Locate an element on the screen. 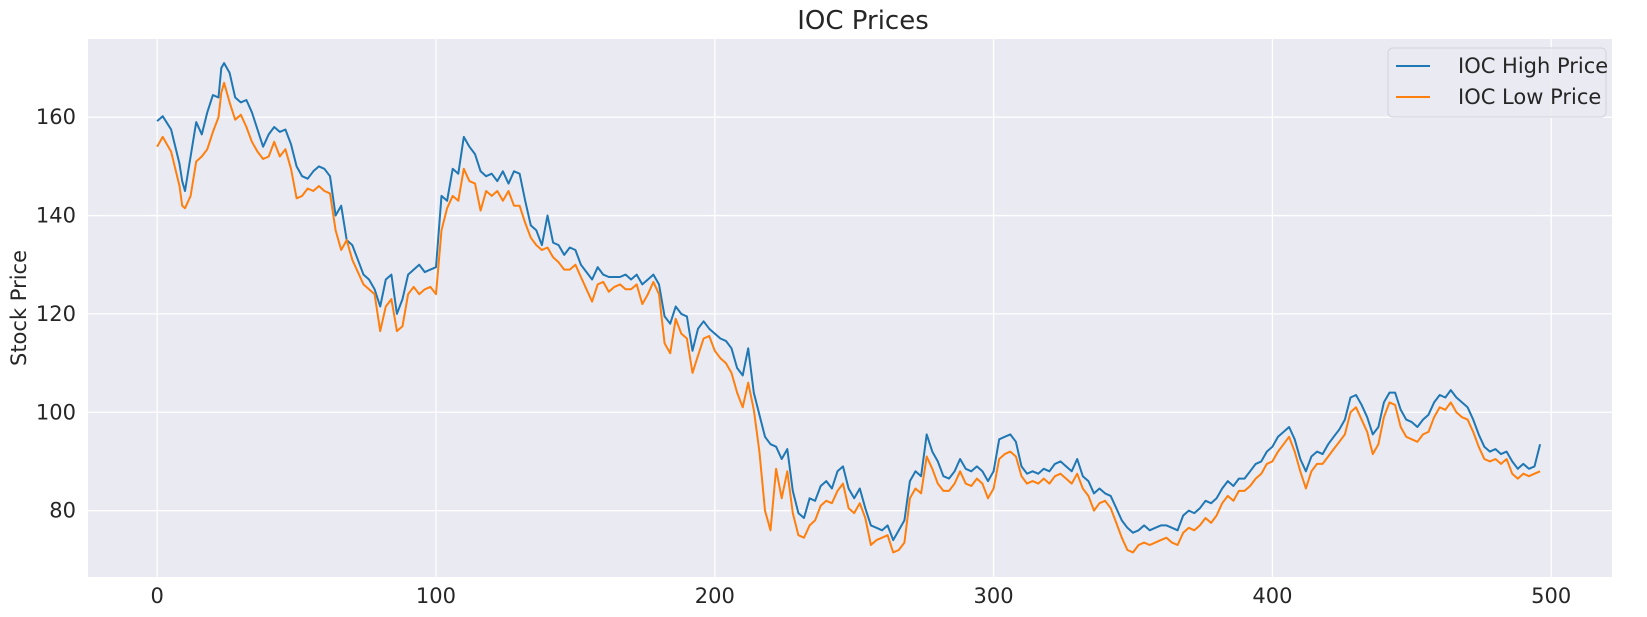  legend: IOC High Price IOC Low Price is located at coordinates (1497, 82).